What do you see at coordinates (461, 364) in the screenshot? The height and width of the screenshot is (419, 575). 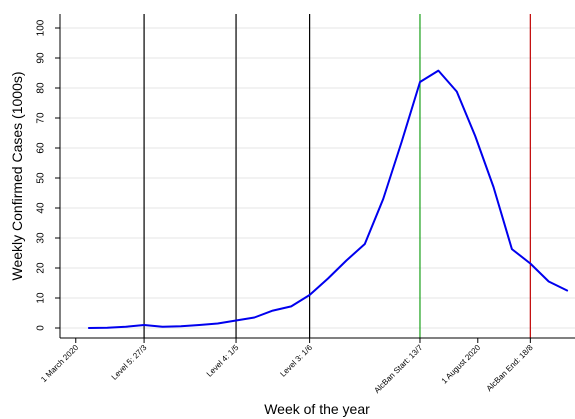 I see `x-tick-label: 1 August 2020` at bounding box center [461, 364].